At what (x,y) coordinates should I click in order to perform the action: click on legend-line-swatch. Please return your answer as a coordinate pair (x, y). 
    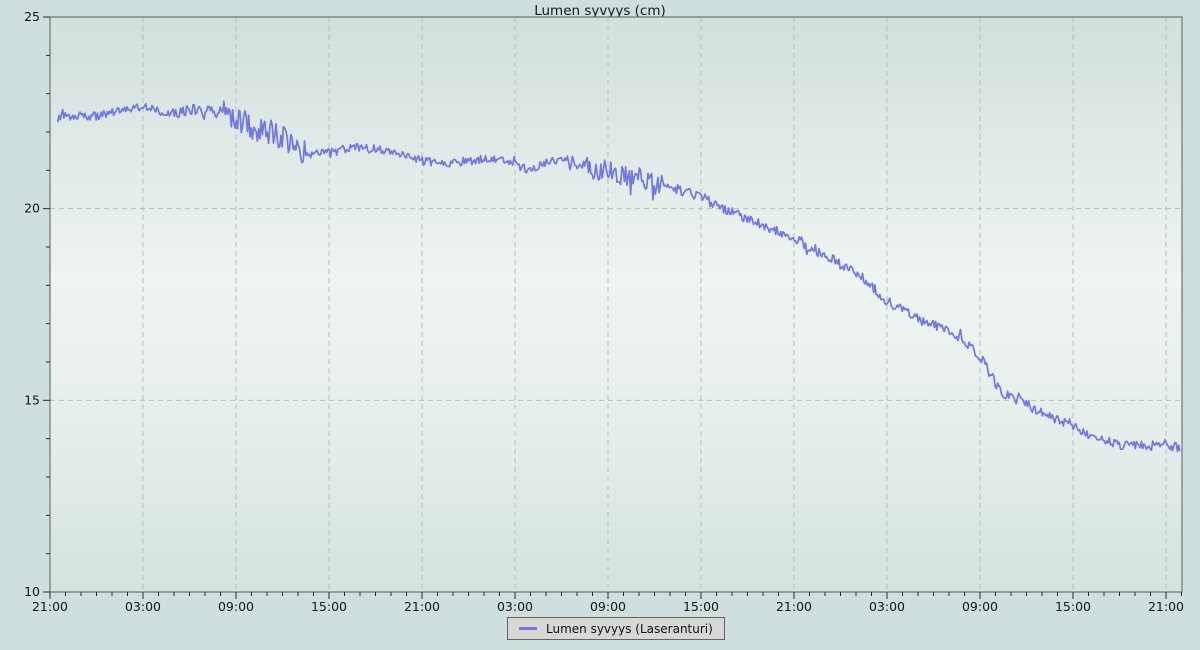
    Looking at the image, I should click on (528, 628).